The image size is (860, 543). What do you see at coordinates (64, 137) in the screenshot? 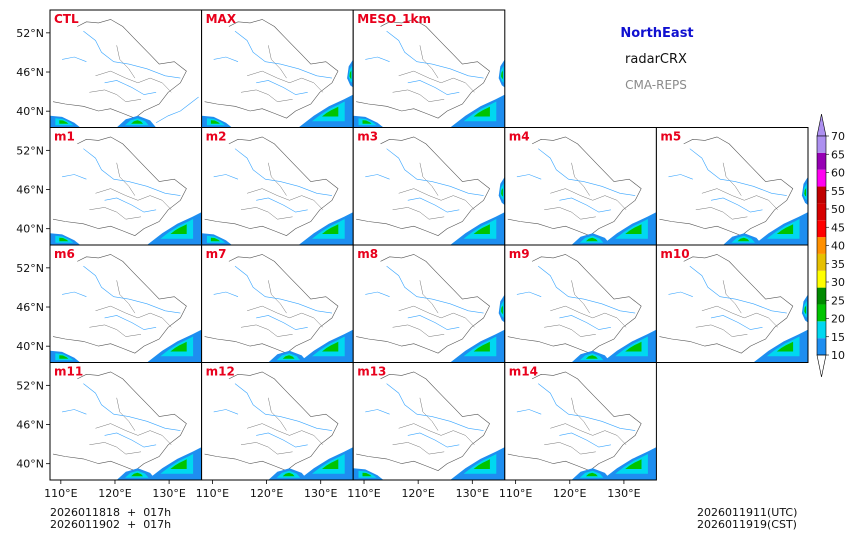
I see `panel-title: m1` at bounding box center [64, 137].